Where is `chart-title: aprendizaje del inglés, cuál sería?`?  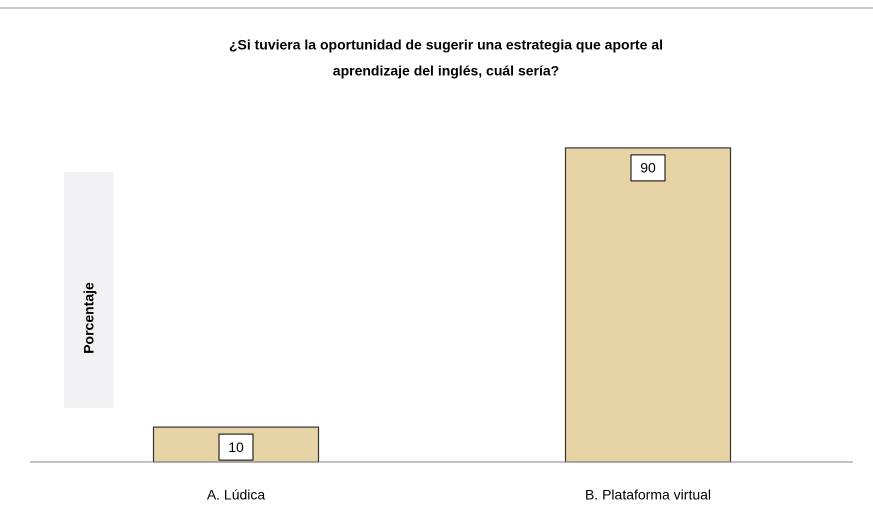 chart-title: aprendizaje del inglés, cuál sería? is located at coordinates (446, 71).